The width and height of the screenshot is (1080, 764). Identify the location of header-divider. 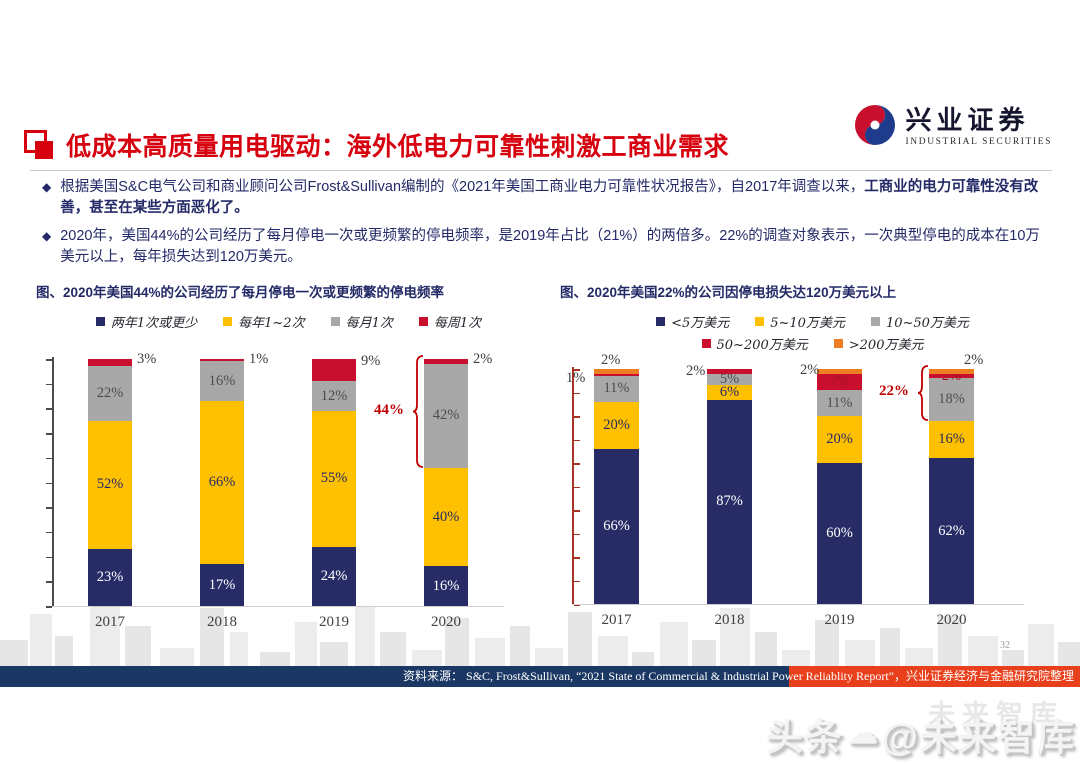
(541, 170).